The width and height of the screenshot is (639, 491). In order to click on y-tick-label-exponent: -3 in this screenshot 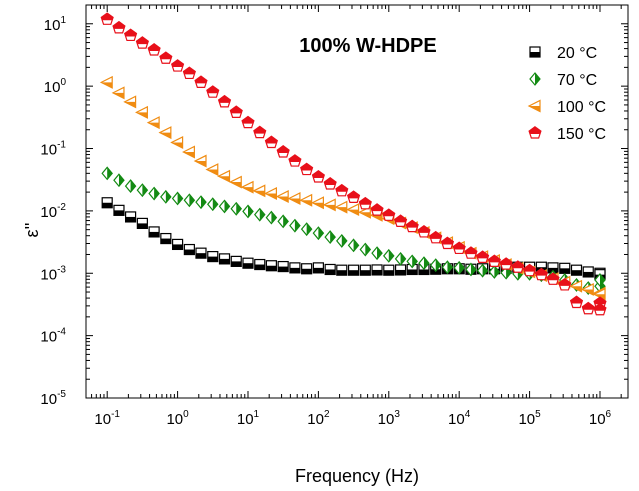, I will do `click(61, 269)`.